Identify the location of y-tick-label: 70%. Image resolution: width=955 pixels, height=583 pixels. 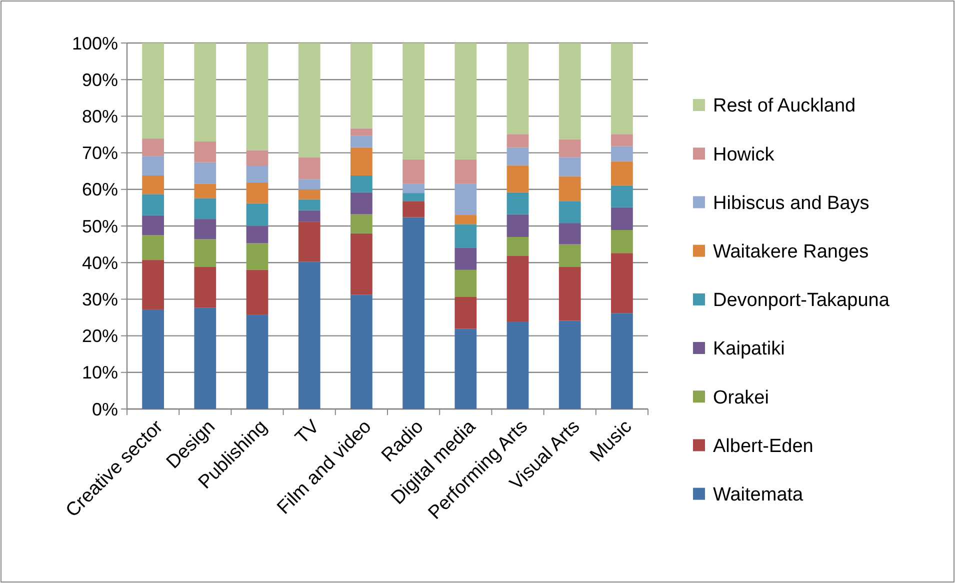
(100, 153).